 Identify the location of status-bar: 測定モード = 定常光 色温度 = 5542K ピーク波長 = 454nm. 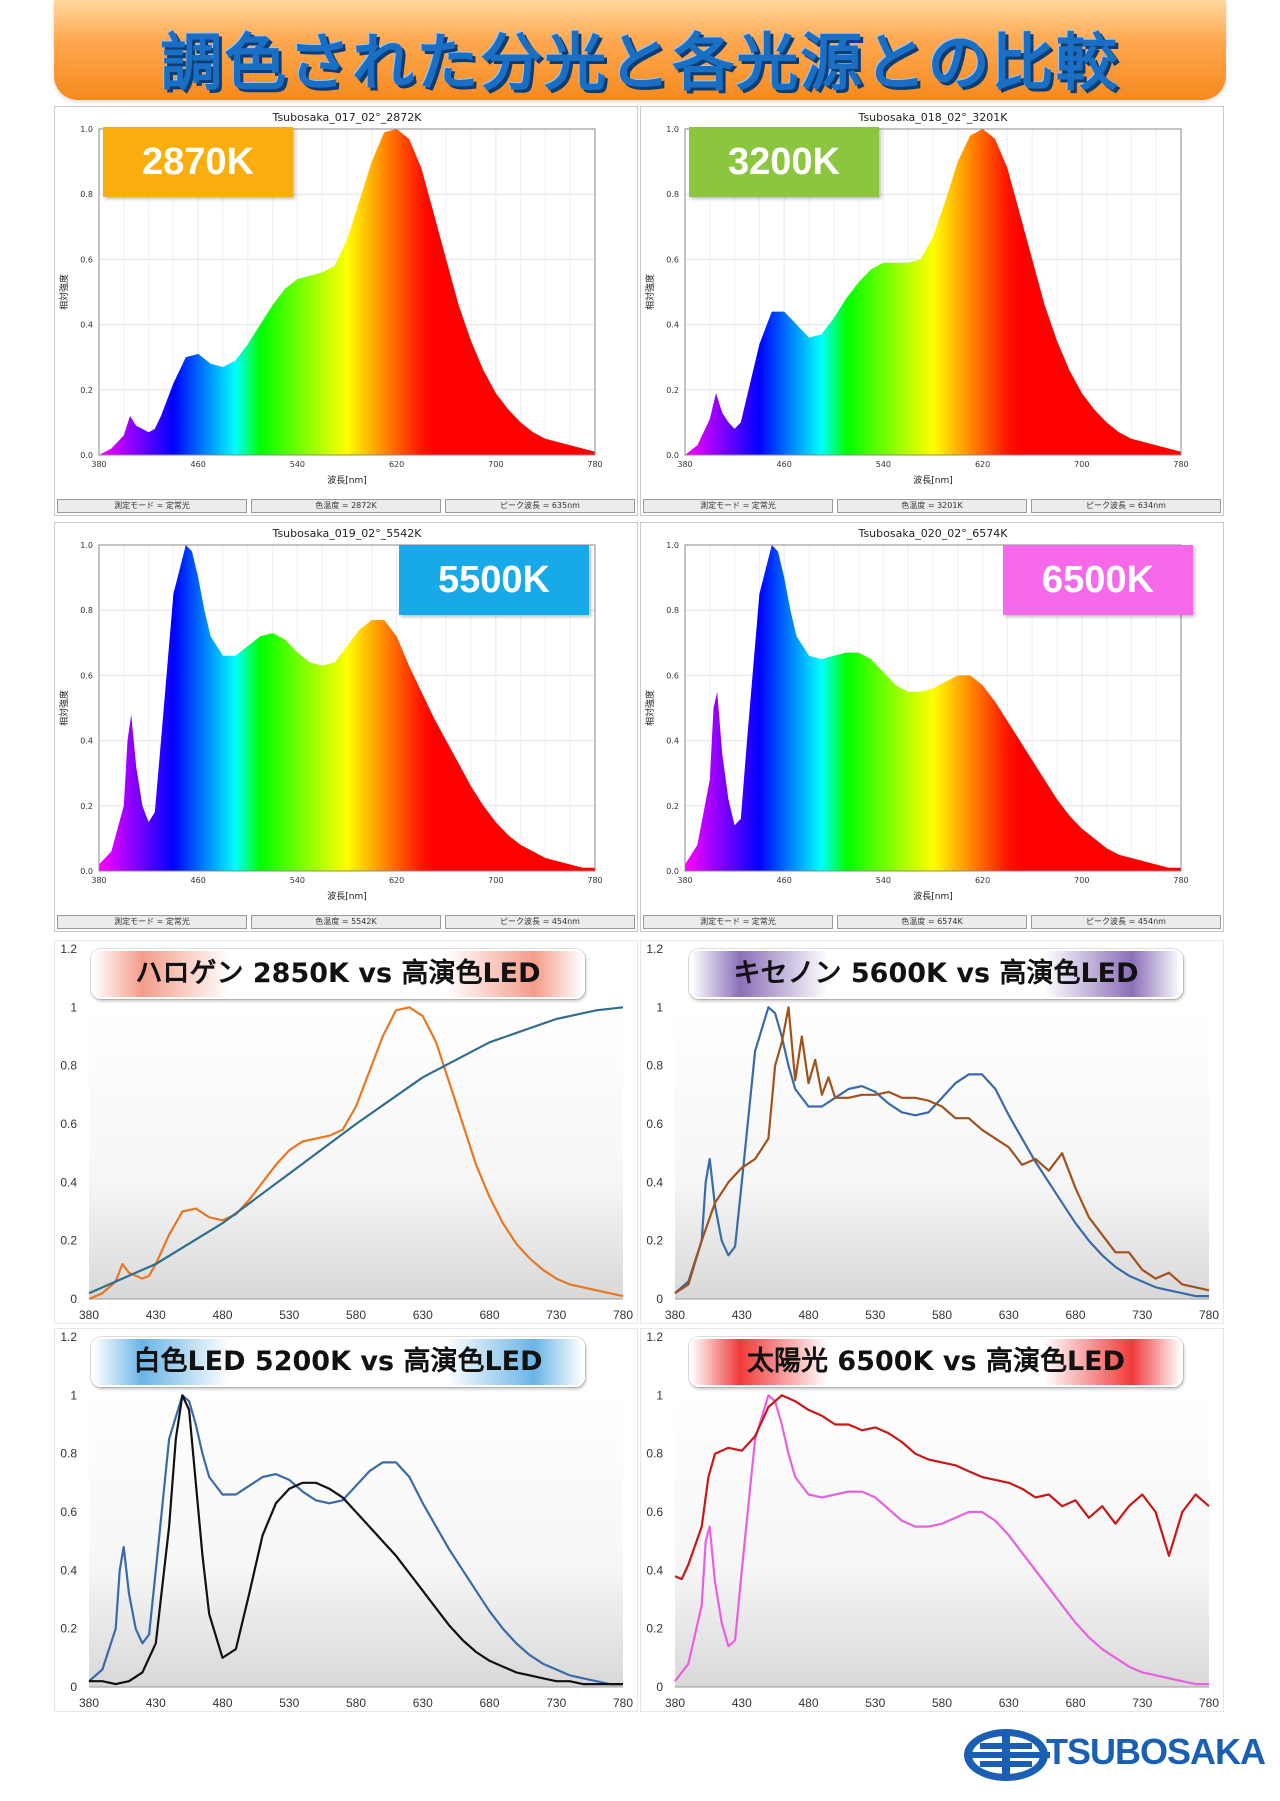
(346, 922).